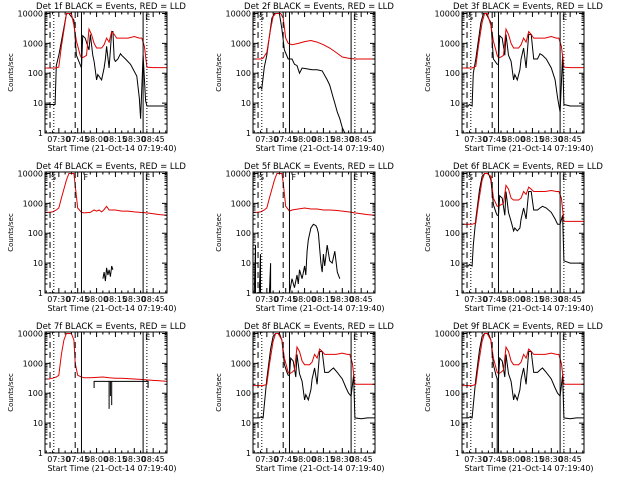 Image resolution: width=640 pixels, height=480 pixels. Describe the element at coordinates (261, 177) in the screenshot. I see `marker-letter-S: S` at that location.